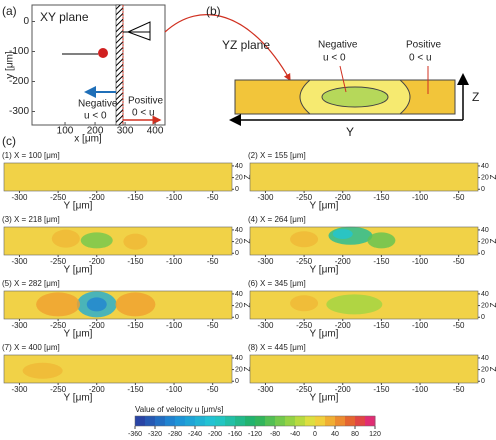 This screenshot has width=496, height=440. Describe the element at coordinates (155, 131) in the screenshot. I see `x-tick-label: 400` at that location.